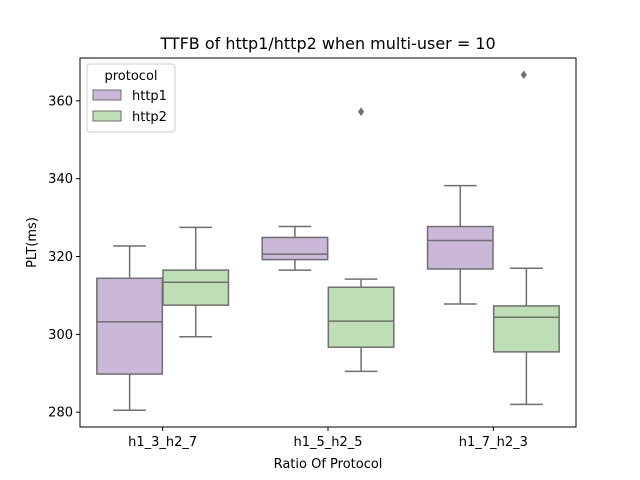 Image resolution: width=640 pixels, height=480 pixels. What do you see at coordinates (130, 76) in the screenshot?
I see `legend-title: protocol` at bounding box center [130, 76].